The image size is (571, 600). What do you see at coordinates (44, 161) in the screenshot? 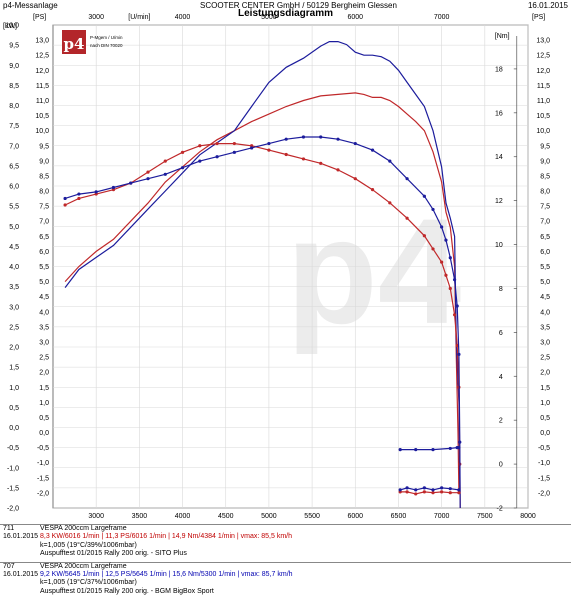
I see `ps-tick-label-left: 9,0` at bounding box center [44, 161].